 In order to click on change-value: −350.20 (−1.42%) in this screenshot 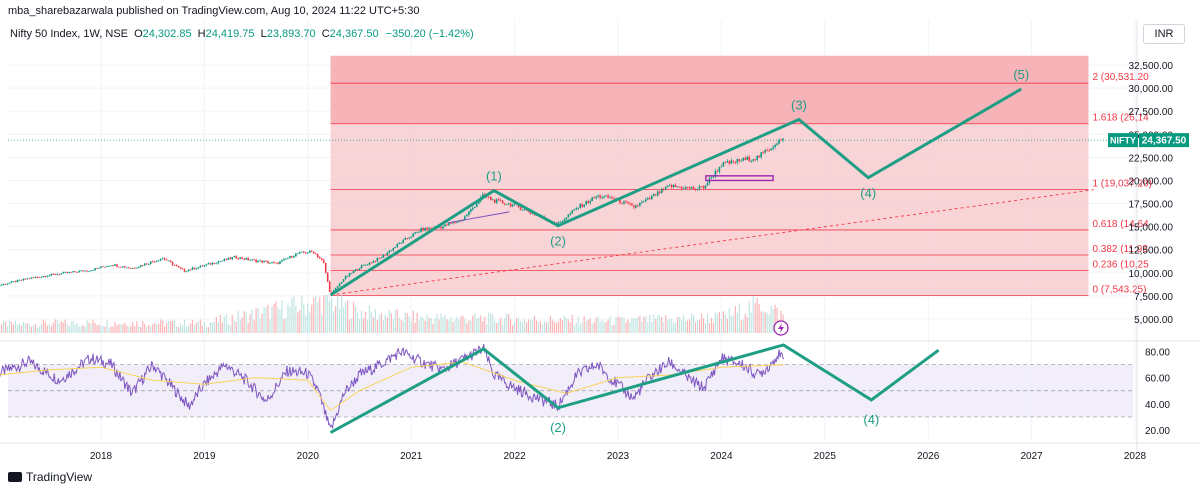, I will do `click(429, 34)`.